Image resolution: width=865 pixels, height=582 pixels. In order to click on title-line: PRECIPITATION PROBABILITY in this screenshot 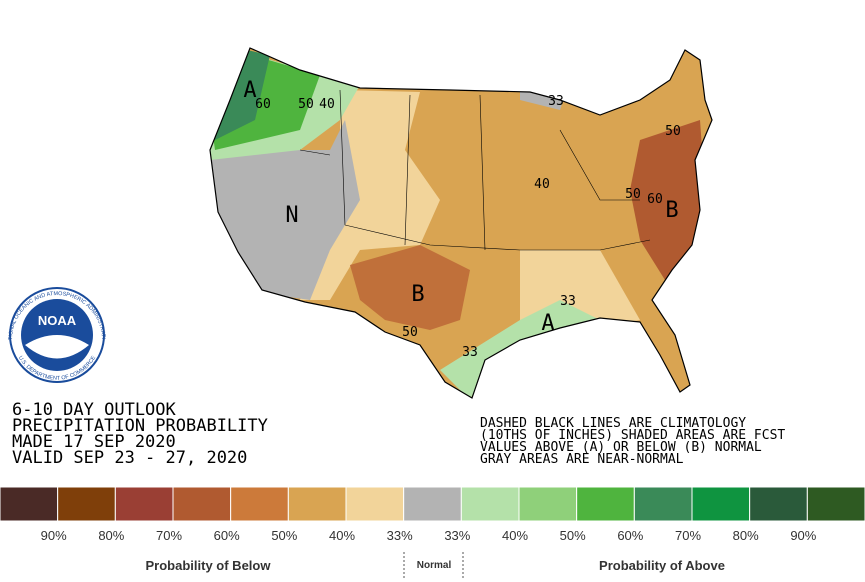, I will do `click(140, 426)`.